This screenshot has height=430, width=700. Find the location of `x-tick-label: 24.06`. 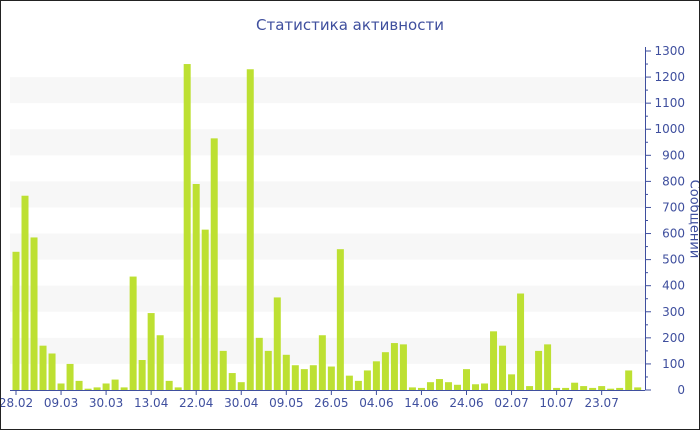

x-tick-label: 24.06 is located at coordinates (466, 403).